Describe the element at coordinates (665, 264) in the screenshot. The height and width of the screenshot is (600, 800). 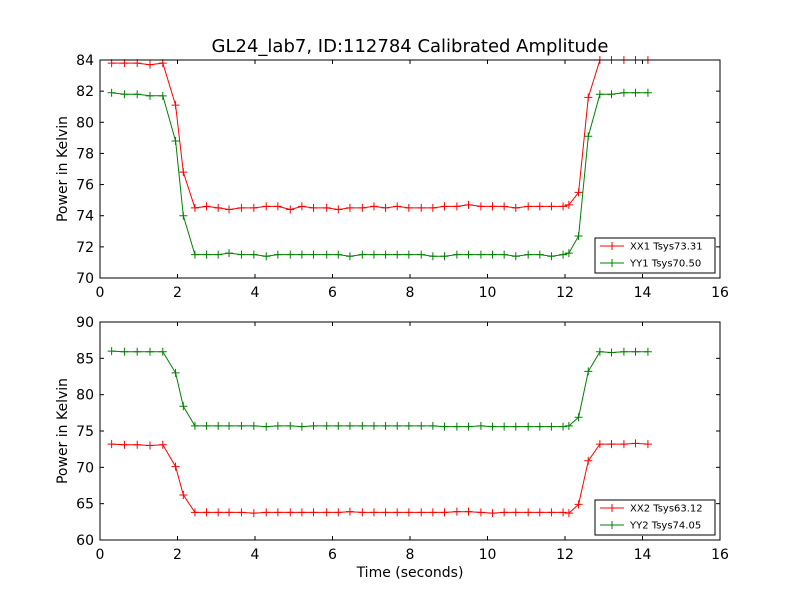
I see `legend-label-yy1: YY1 Tsys70.50` at that location.